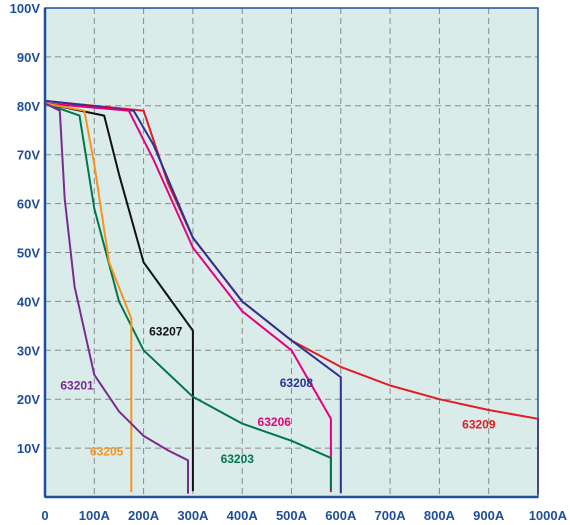 This screenshot has width=570, height=525. What do you see at coordinates (95, 515) in the screenshot?
I see `x-tick-label: 100A` at bounding box center [95, 515].